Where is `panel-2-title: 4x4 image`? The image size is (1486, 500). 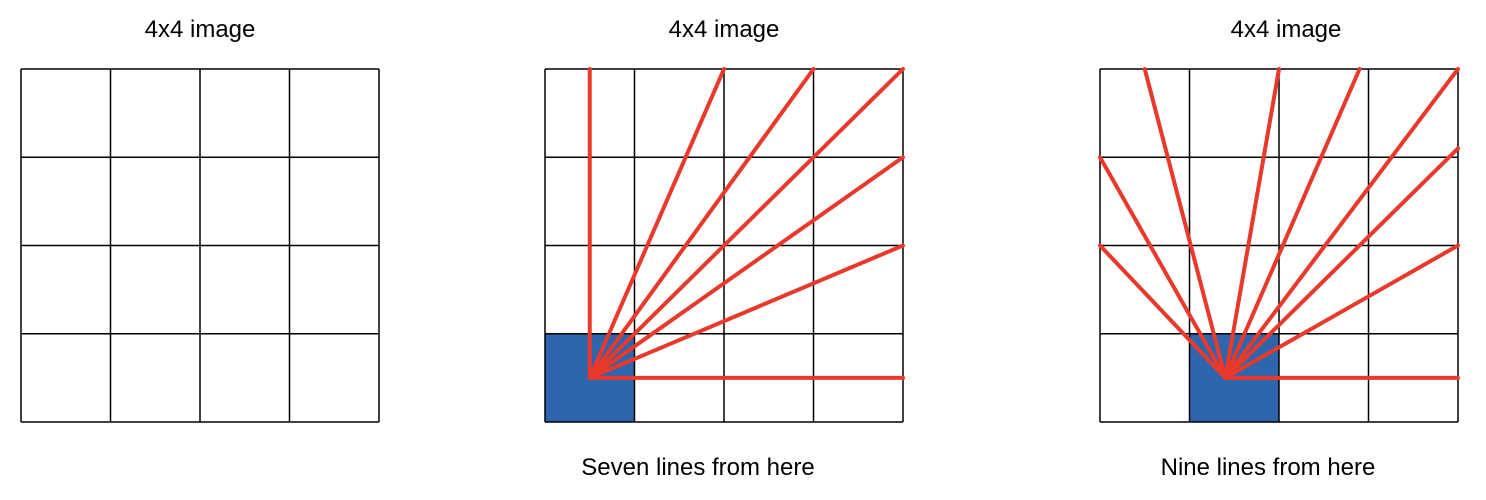
panel-2-title: 4x4 image is located at coordinates (724, 29).